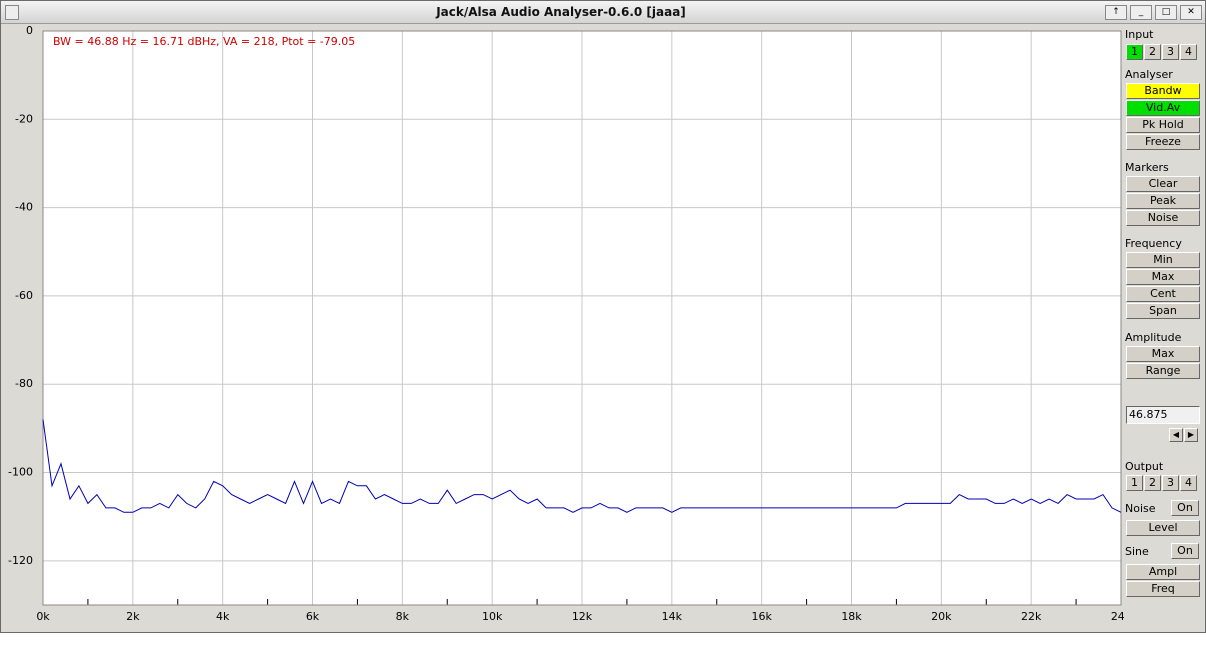  Describe the element at coordinates (761, 616) in the screenshot. I see `x-tick-label: 16k` at that location.